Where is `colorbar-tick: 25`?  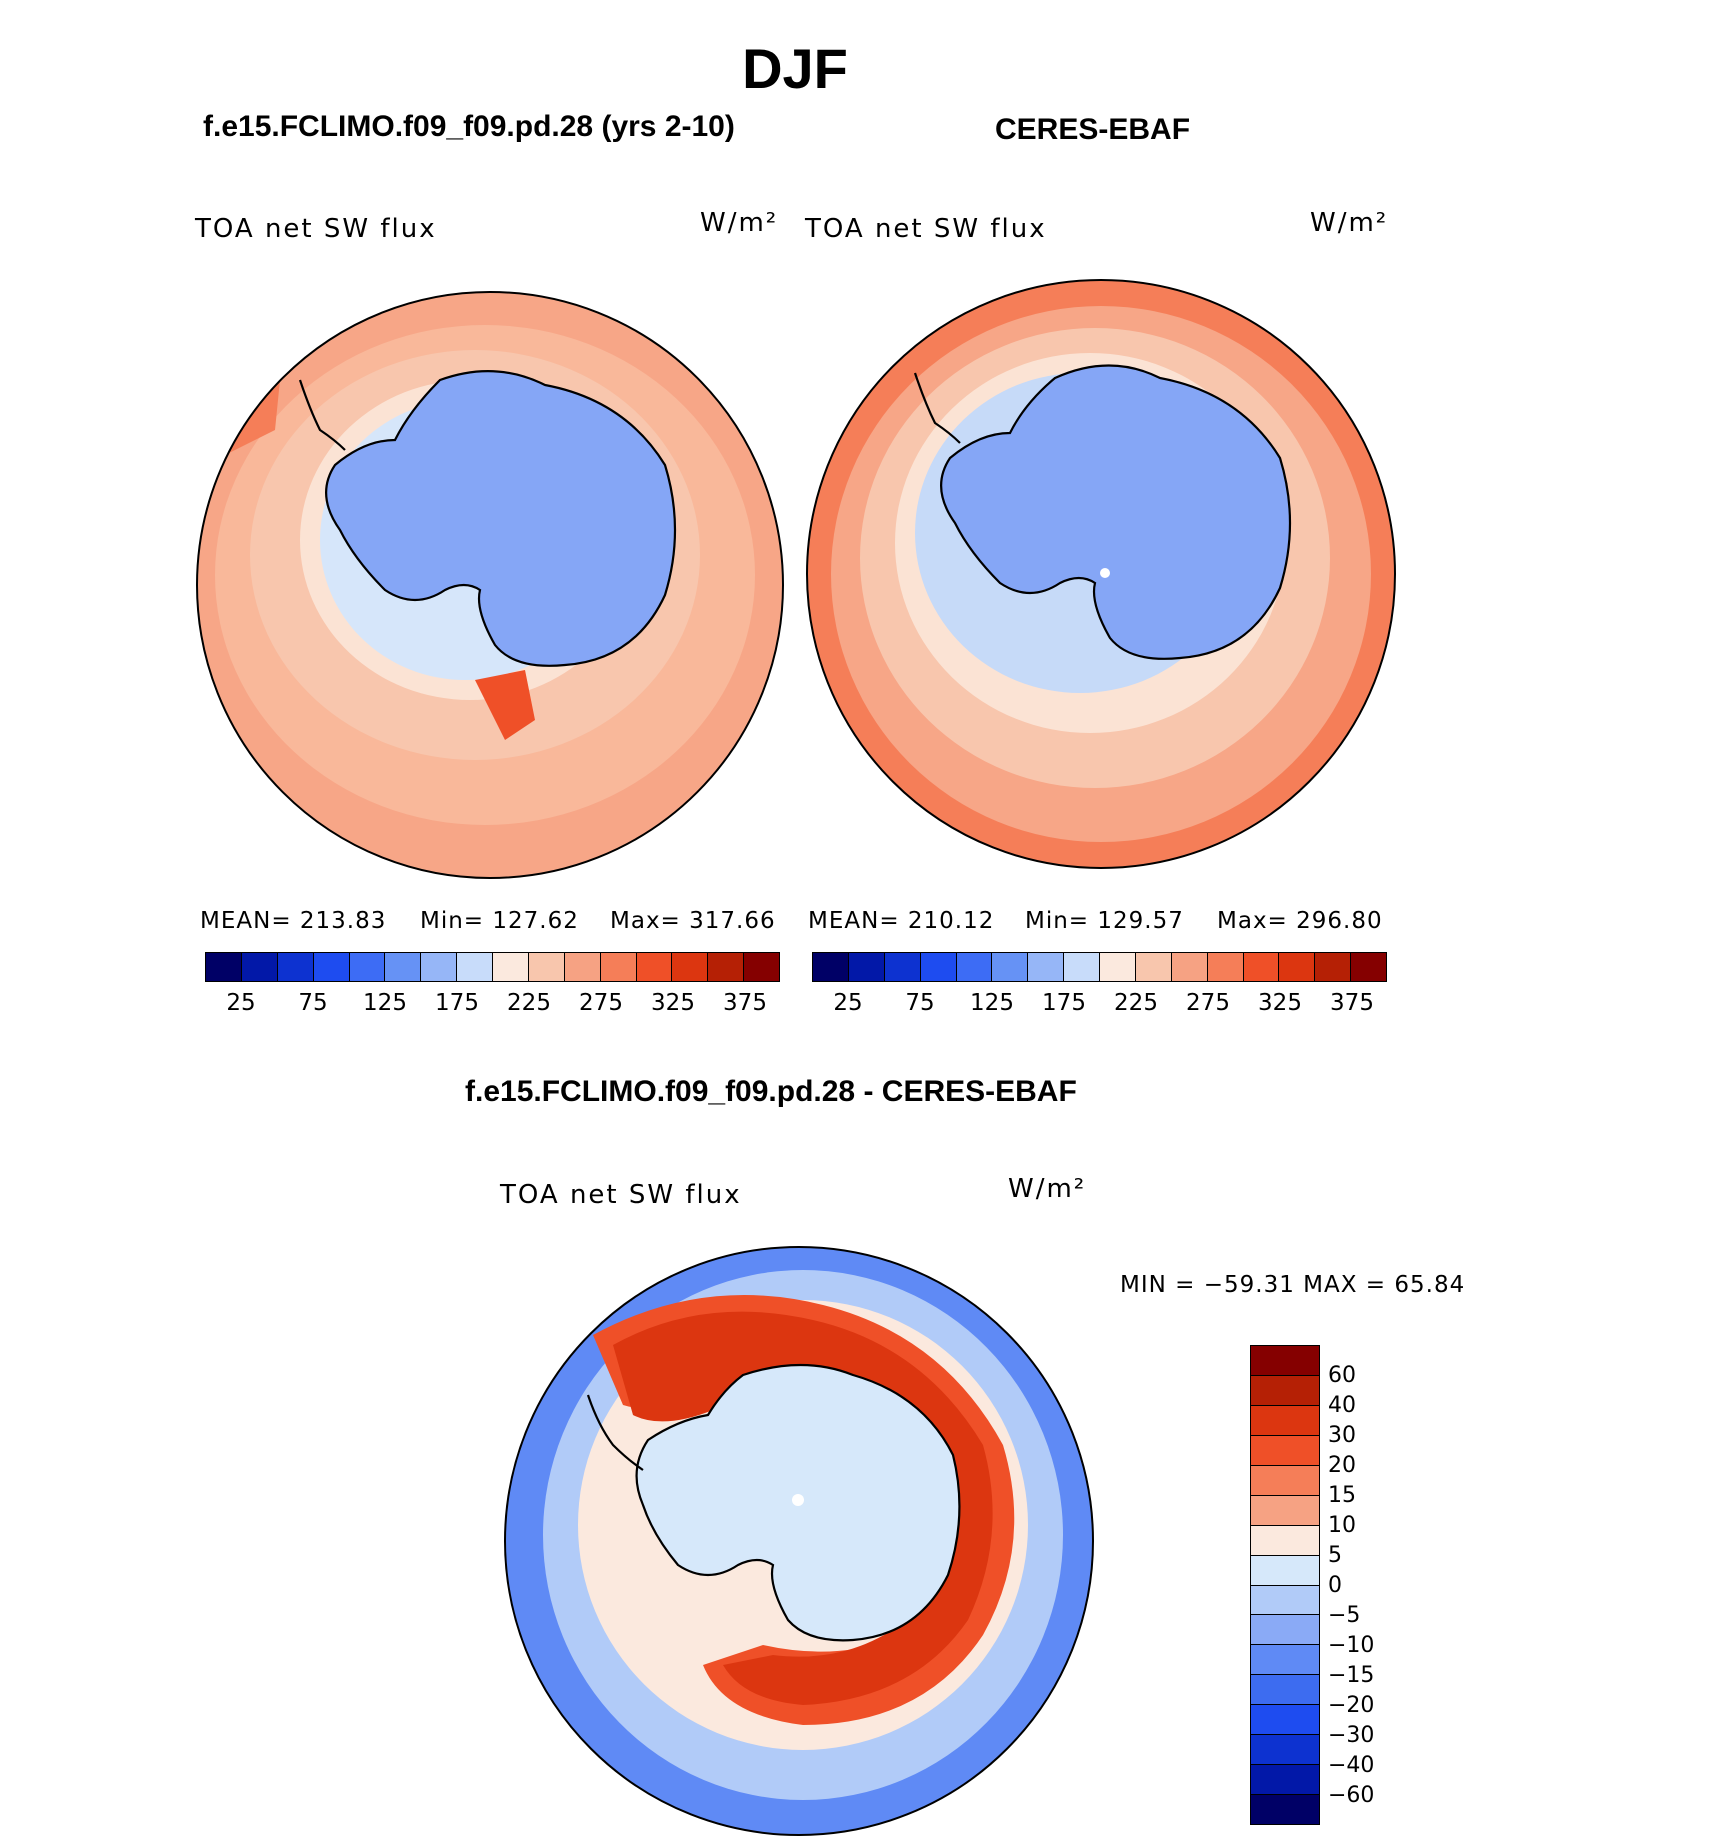
colorbar-tick: 25 is located at coordinates (848, 1003).